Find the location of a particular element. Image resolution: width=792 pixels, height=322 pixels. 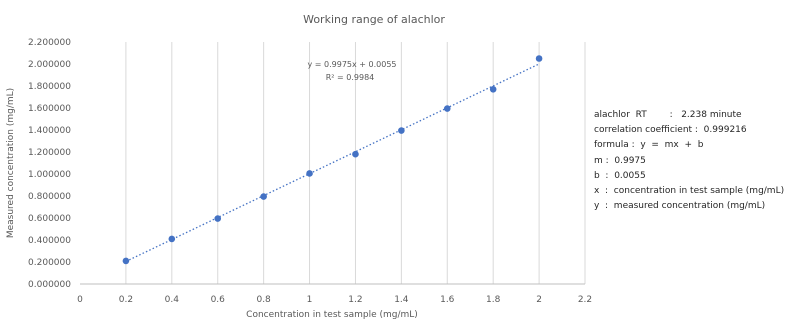

y-tick-label: 0.800000 is located at coordinates (49, 197).